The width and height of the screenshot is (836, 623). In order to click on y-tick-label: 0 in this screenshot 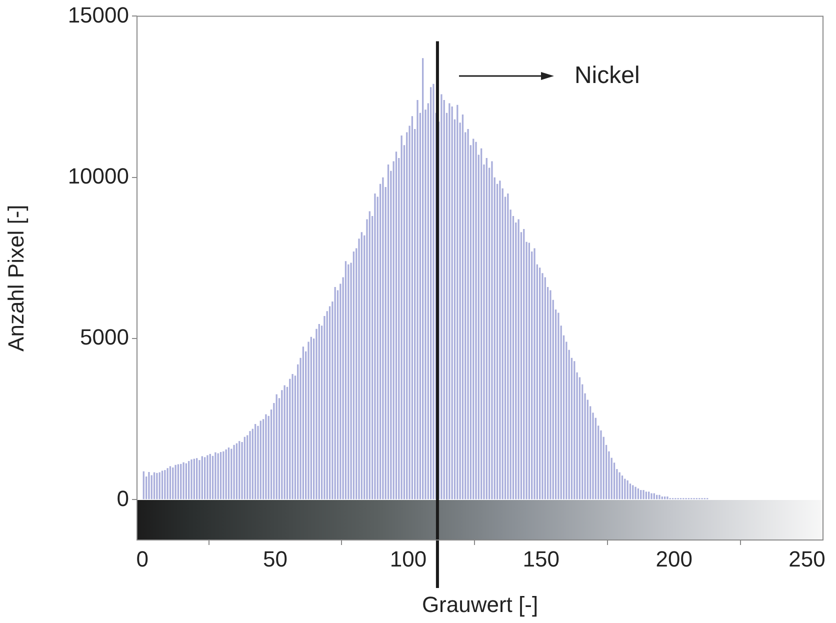, I will do `click(122, 498)`.